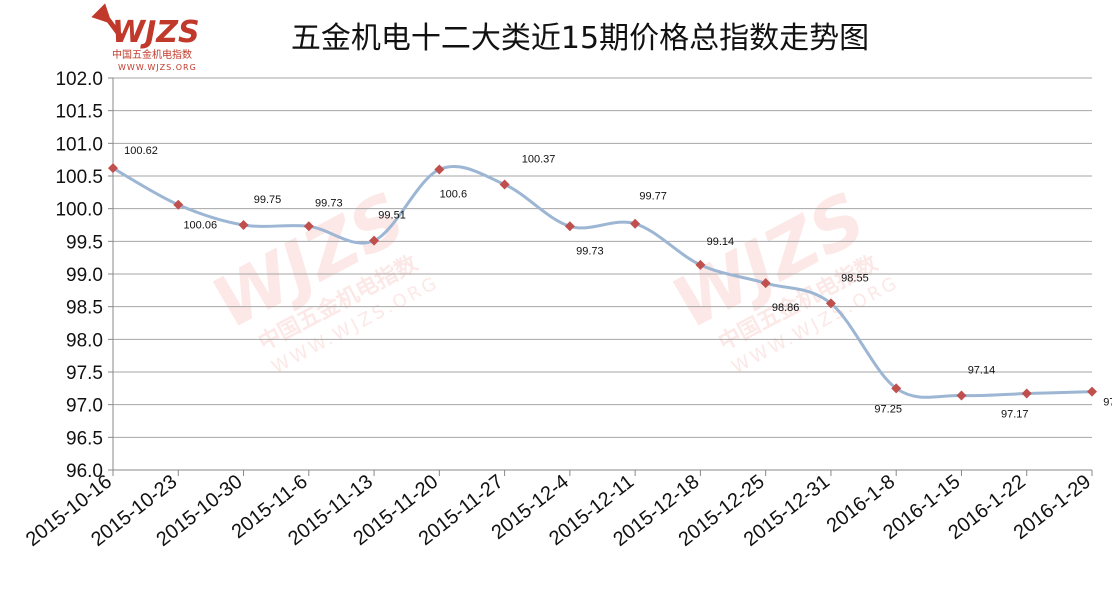  What do you see at coordinates (888, 409) in the screenshot?
I see `data-label: 97.25` at bounding box center [888, 409].